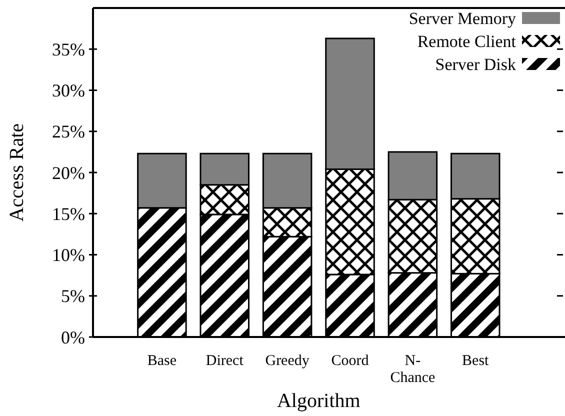 The width and height of the screenshot is (565, 416). What do you see at coordinates (475, 64) in the screenshot?
I see `legend-label: Server Disk` at bounding box center [475, 64].